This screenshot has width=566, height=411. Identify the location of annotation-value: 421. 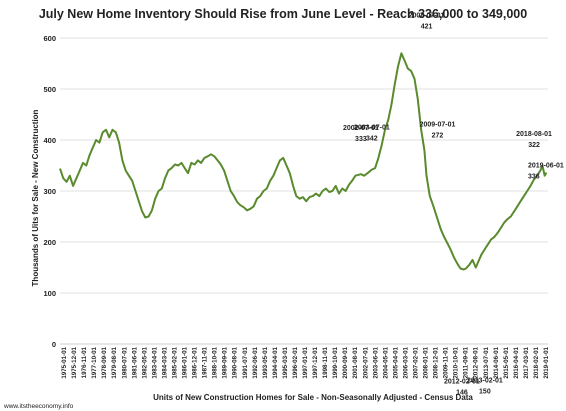
(427, 26).